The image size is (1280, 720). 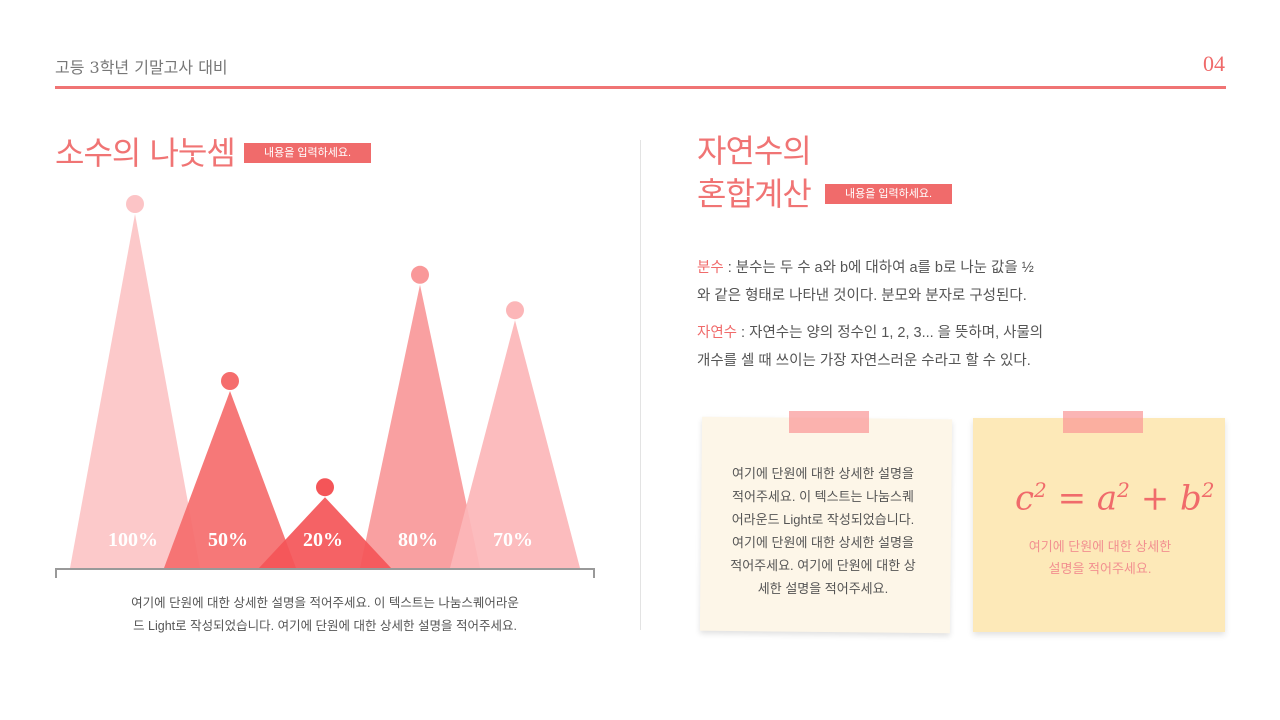 I want to click on definition-line: 자연수 : 자연수는 양의 정수인 1, 2, 3... 을 뜻하며, 사물의, so click(x=877, y=333).